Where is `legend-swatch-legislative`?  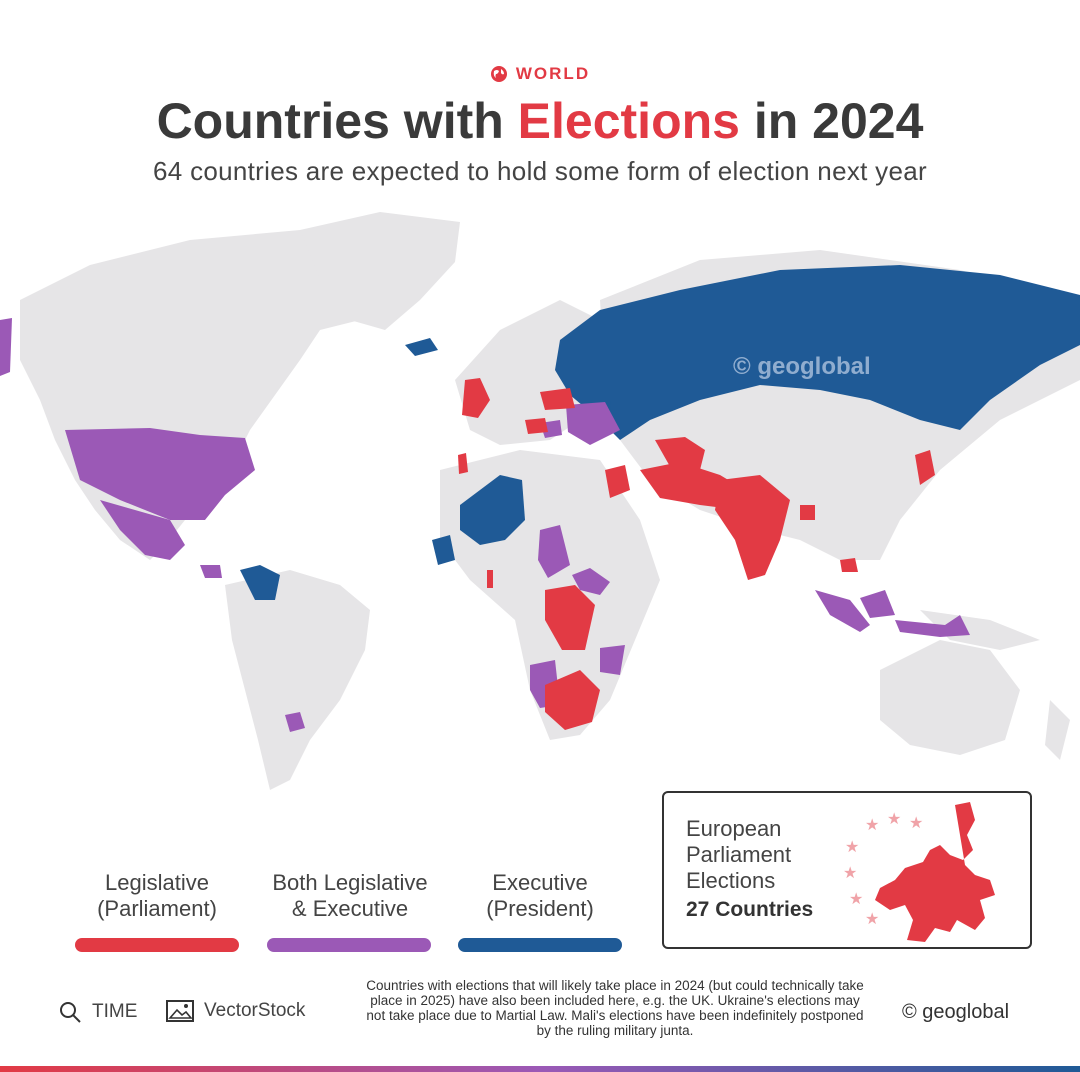
legend-swatch-legislative is located at coordinates (157, 945).